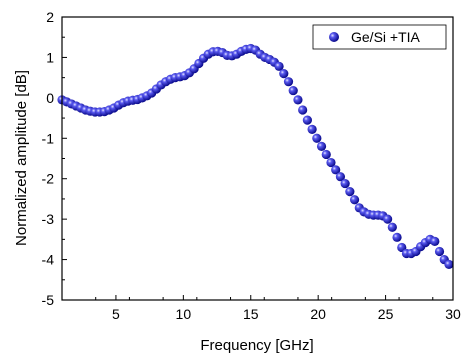 This screenshot has height=358, width=462. Describe the element at coordinates (50, 57) in the screenshot. I see `y-tick-label: 1` at that location.